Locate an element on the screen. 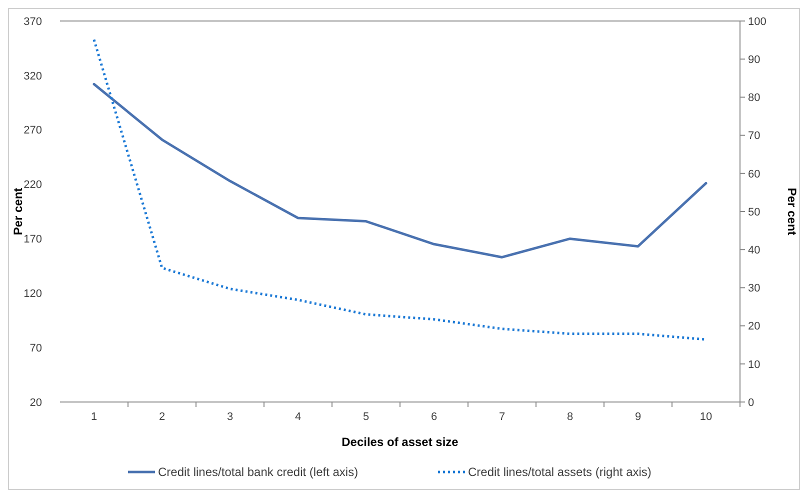 The height and width of the screenshot is (498, 808). y2-axis-title: Per cent is located at coordinates (792, 212).